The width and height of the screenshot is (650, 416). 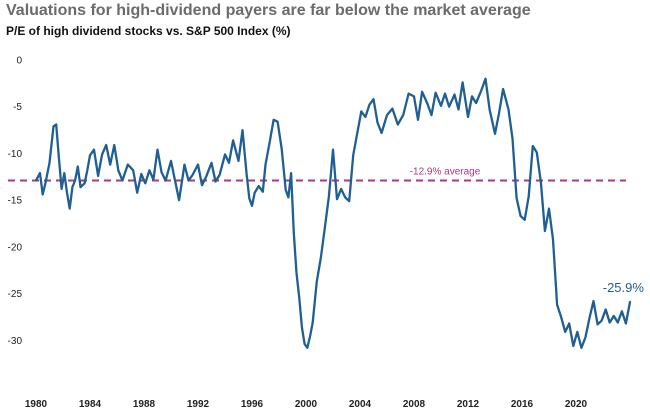 What do you see at coordinates (360, 404) in the screenshot?
I see `x-tick-label: 2004` at bounding box center [360, 404].